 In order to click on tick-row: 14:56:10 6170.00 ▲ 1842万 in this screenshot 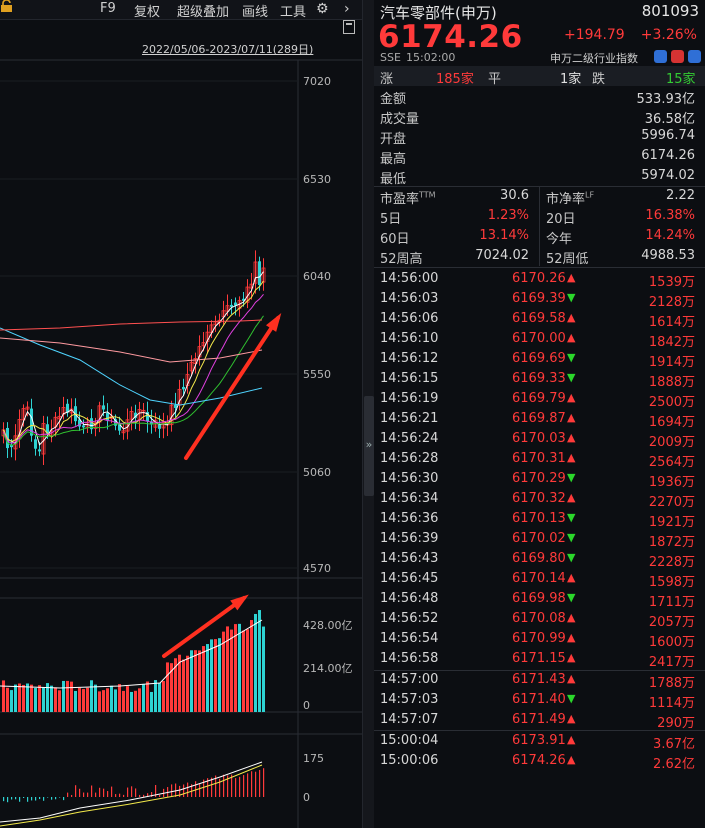, I will do `click(539, 340)`.